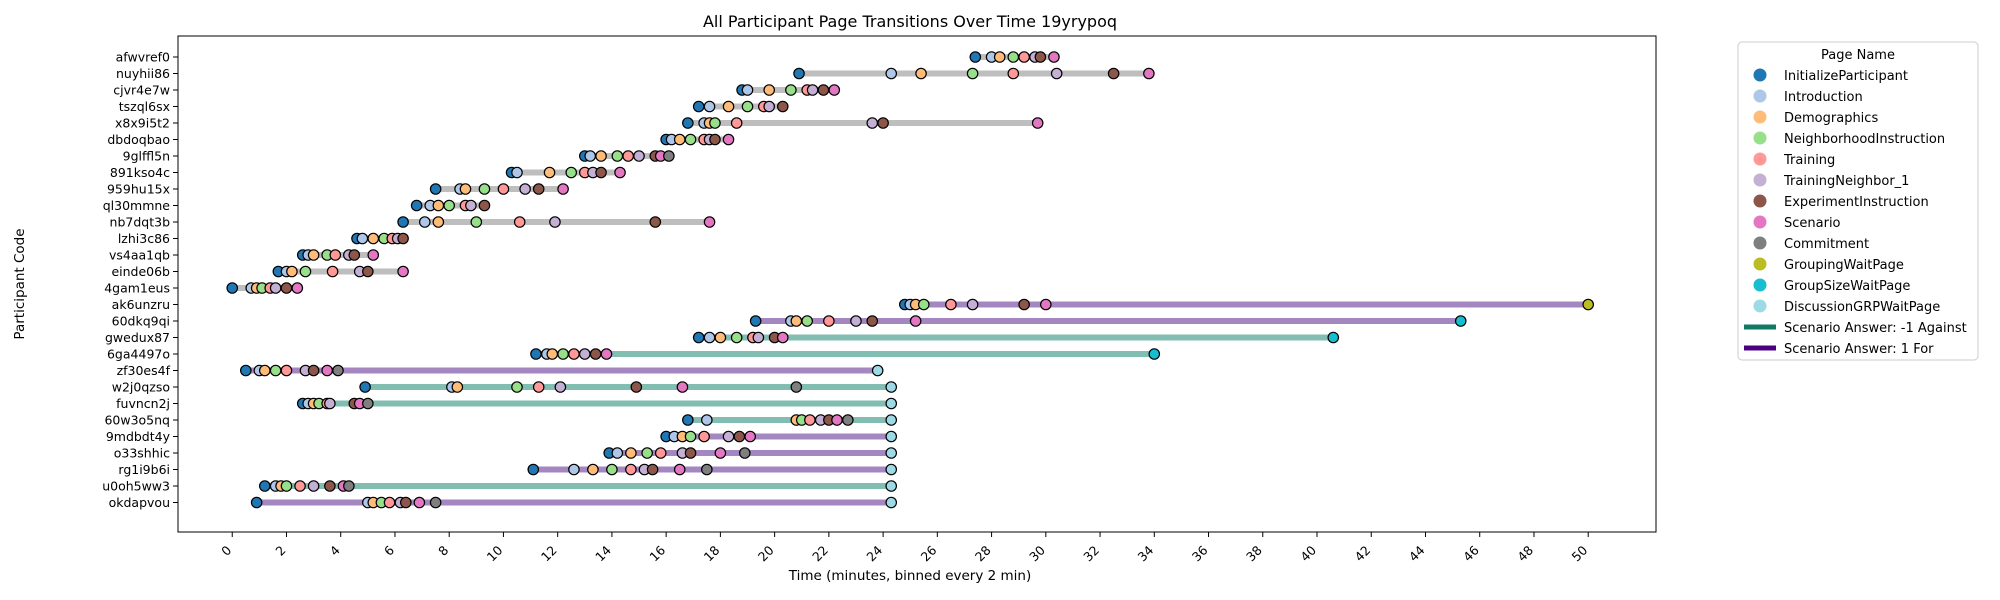  Describe the element at coordinates (144, 469) in the screenshot. I see `y-tick-label: rg1i9b6i` at that location.